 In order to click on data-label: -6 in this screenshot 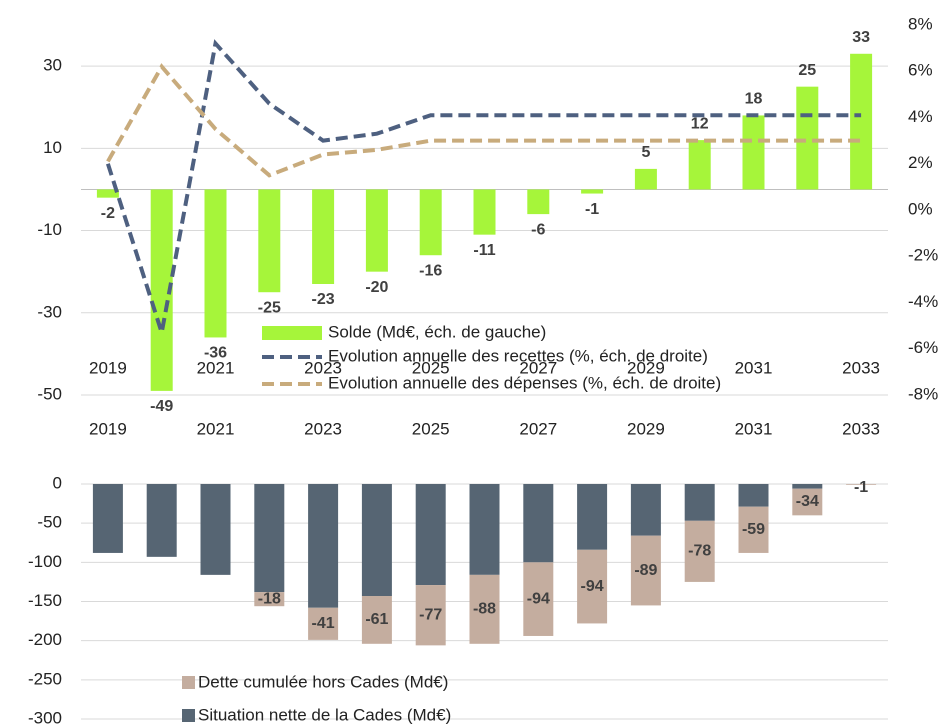, I will do `click(538, 229)`.